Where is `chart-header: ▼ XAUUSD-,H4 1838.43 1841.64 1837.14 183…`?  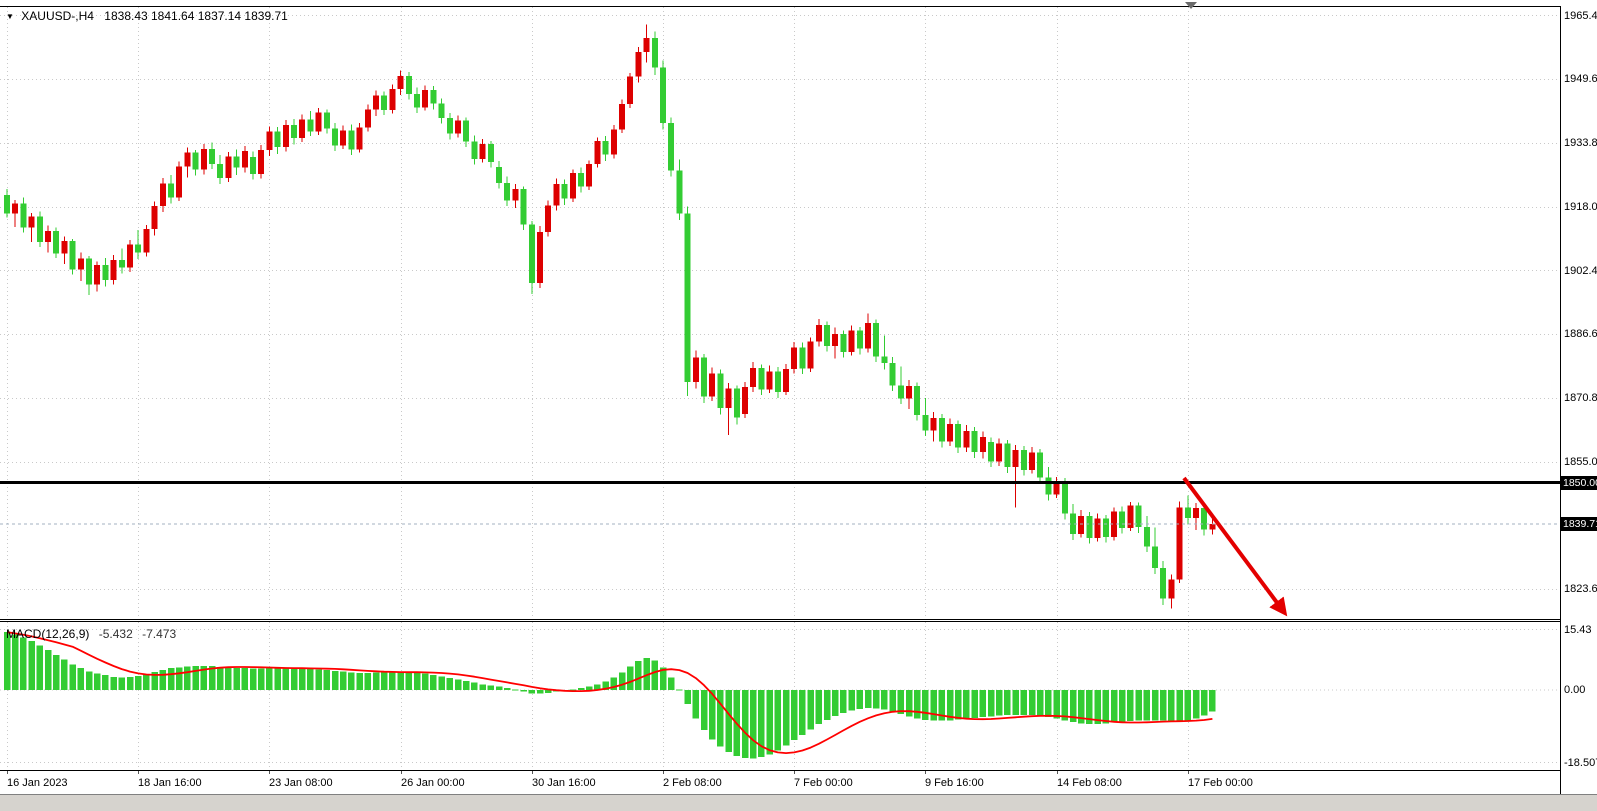
chart-header: ▼ XAUUSD-,H4 1838.43 1841.64 1837.14 183… is located at coordinates (147, 16).